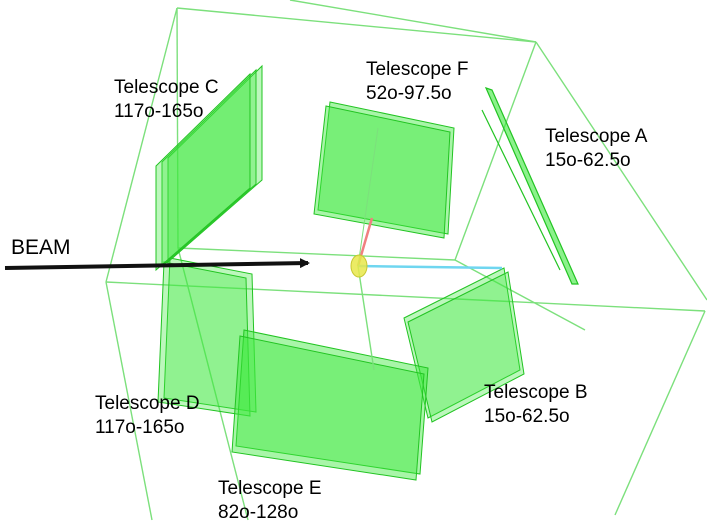  What do you see at coordinates (536, 392) in the screenshot?
I see `telescope-b-name: Telescope B` at bounding box center [536, 392].